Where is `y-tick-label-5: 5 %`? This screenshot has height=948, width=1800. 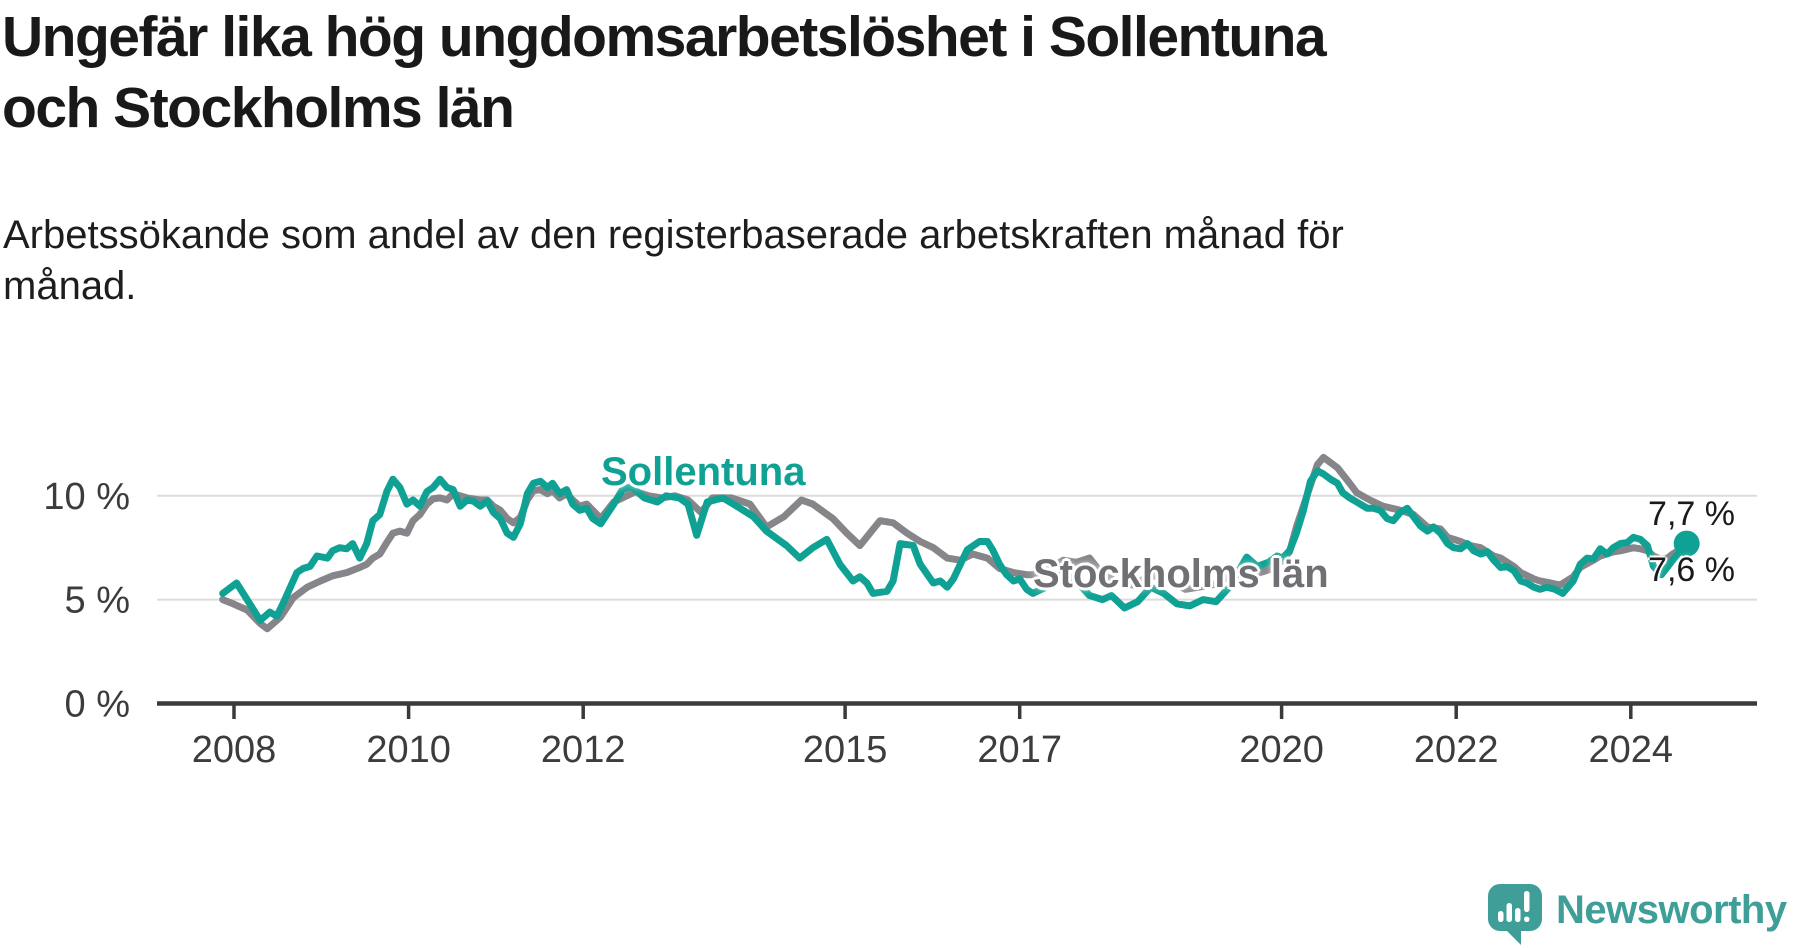 y-tick-label-5: 5 % is located at coordinates (97, 601).